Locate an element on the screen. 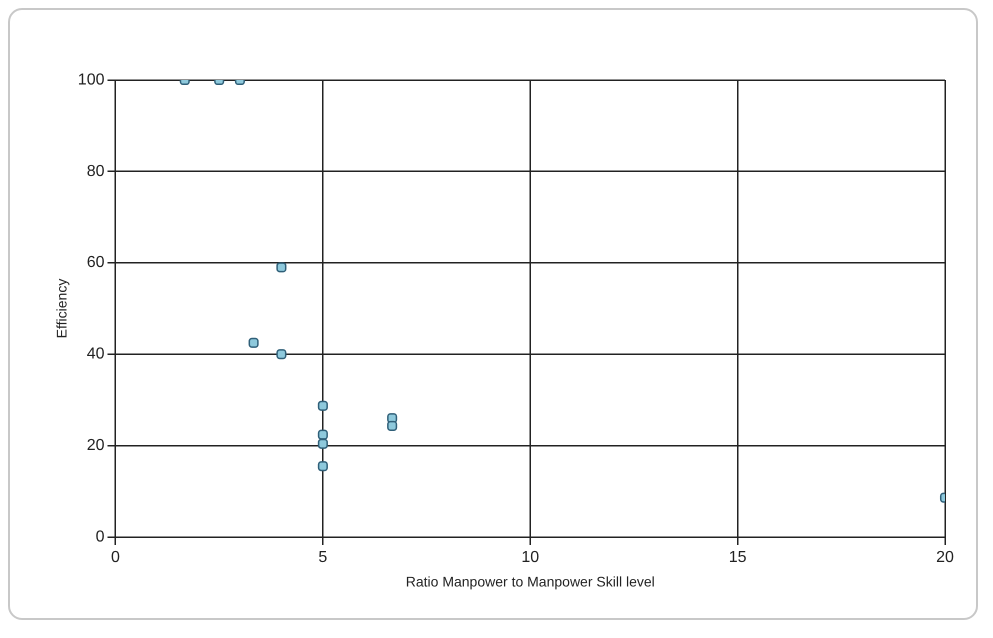 Image resolution: width=993 pixels, height=638 pixels. y-tick-label: 60 is located at coordinates (95, 263).